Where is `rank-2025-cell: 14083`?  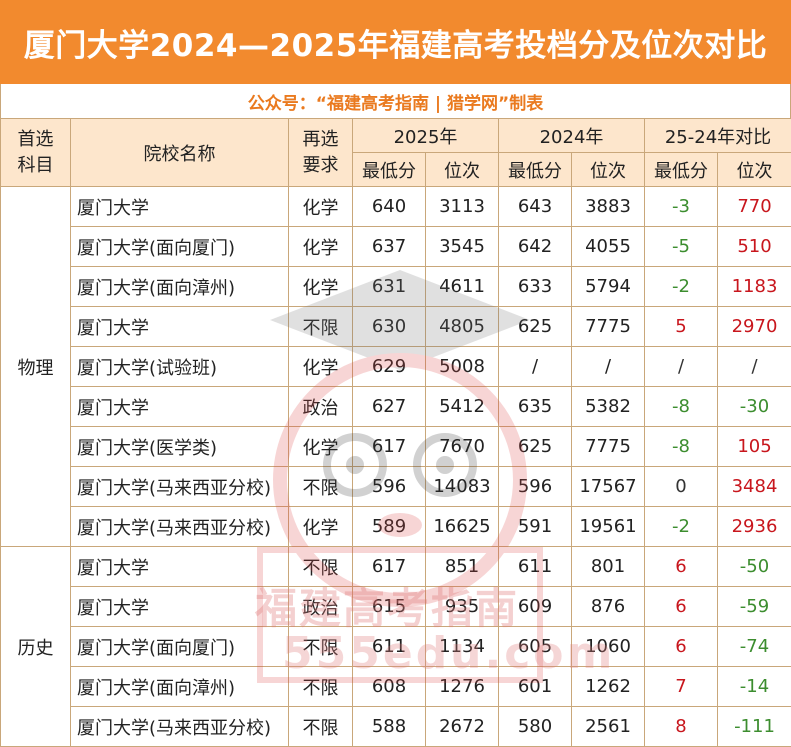 rank-2025-cell: 14083 is located at coordinates (462, 486).